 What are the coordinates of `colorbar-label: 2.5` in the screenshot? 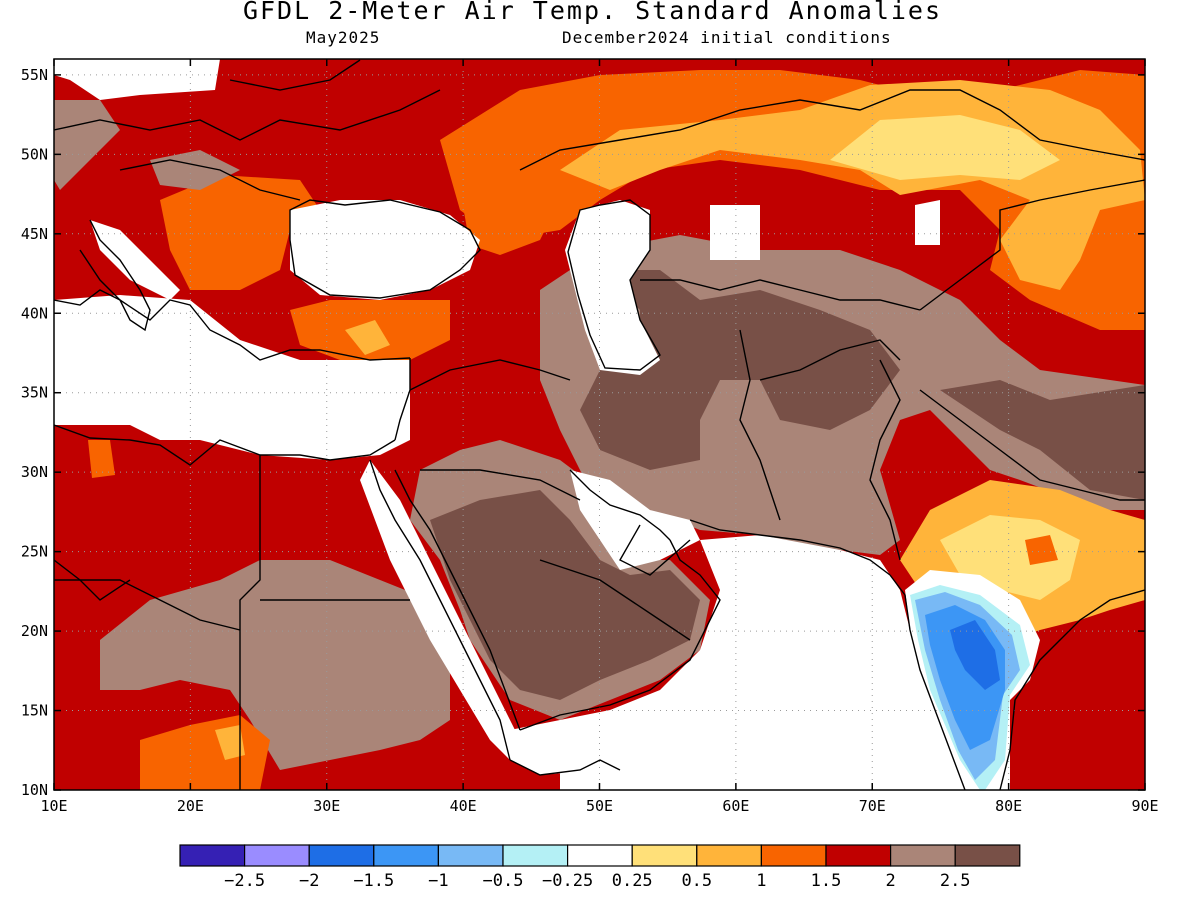 It's located at (955, 881).